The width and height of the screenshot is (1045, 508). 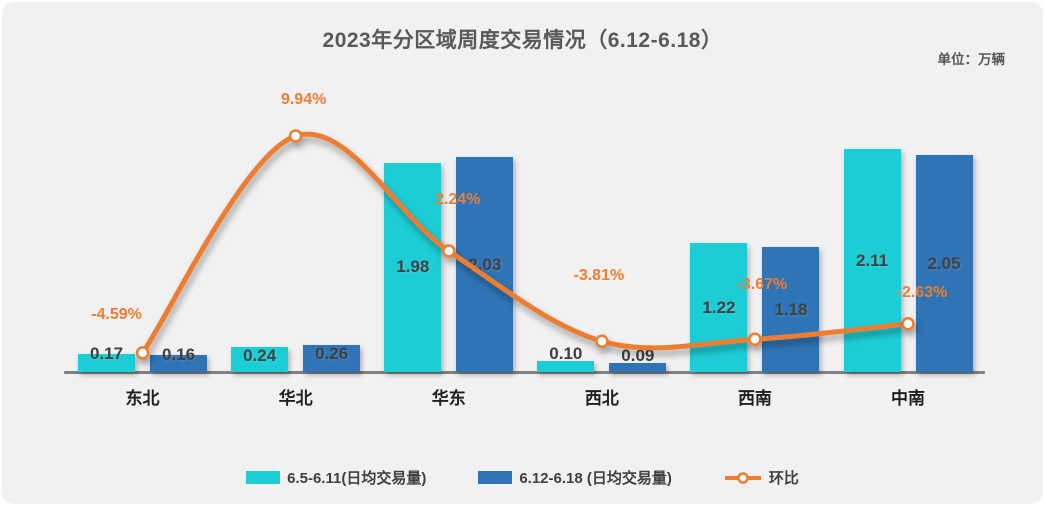 I want to click on bar-value-label: 2.11, so click(x=872, y=260).